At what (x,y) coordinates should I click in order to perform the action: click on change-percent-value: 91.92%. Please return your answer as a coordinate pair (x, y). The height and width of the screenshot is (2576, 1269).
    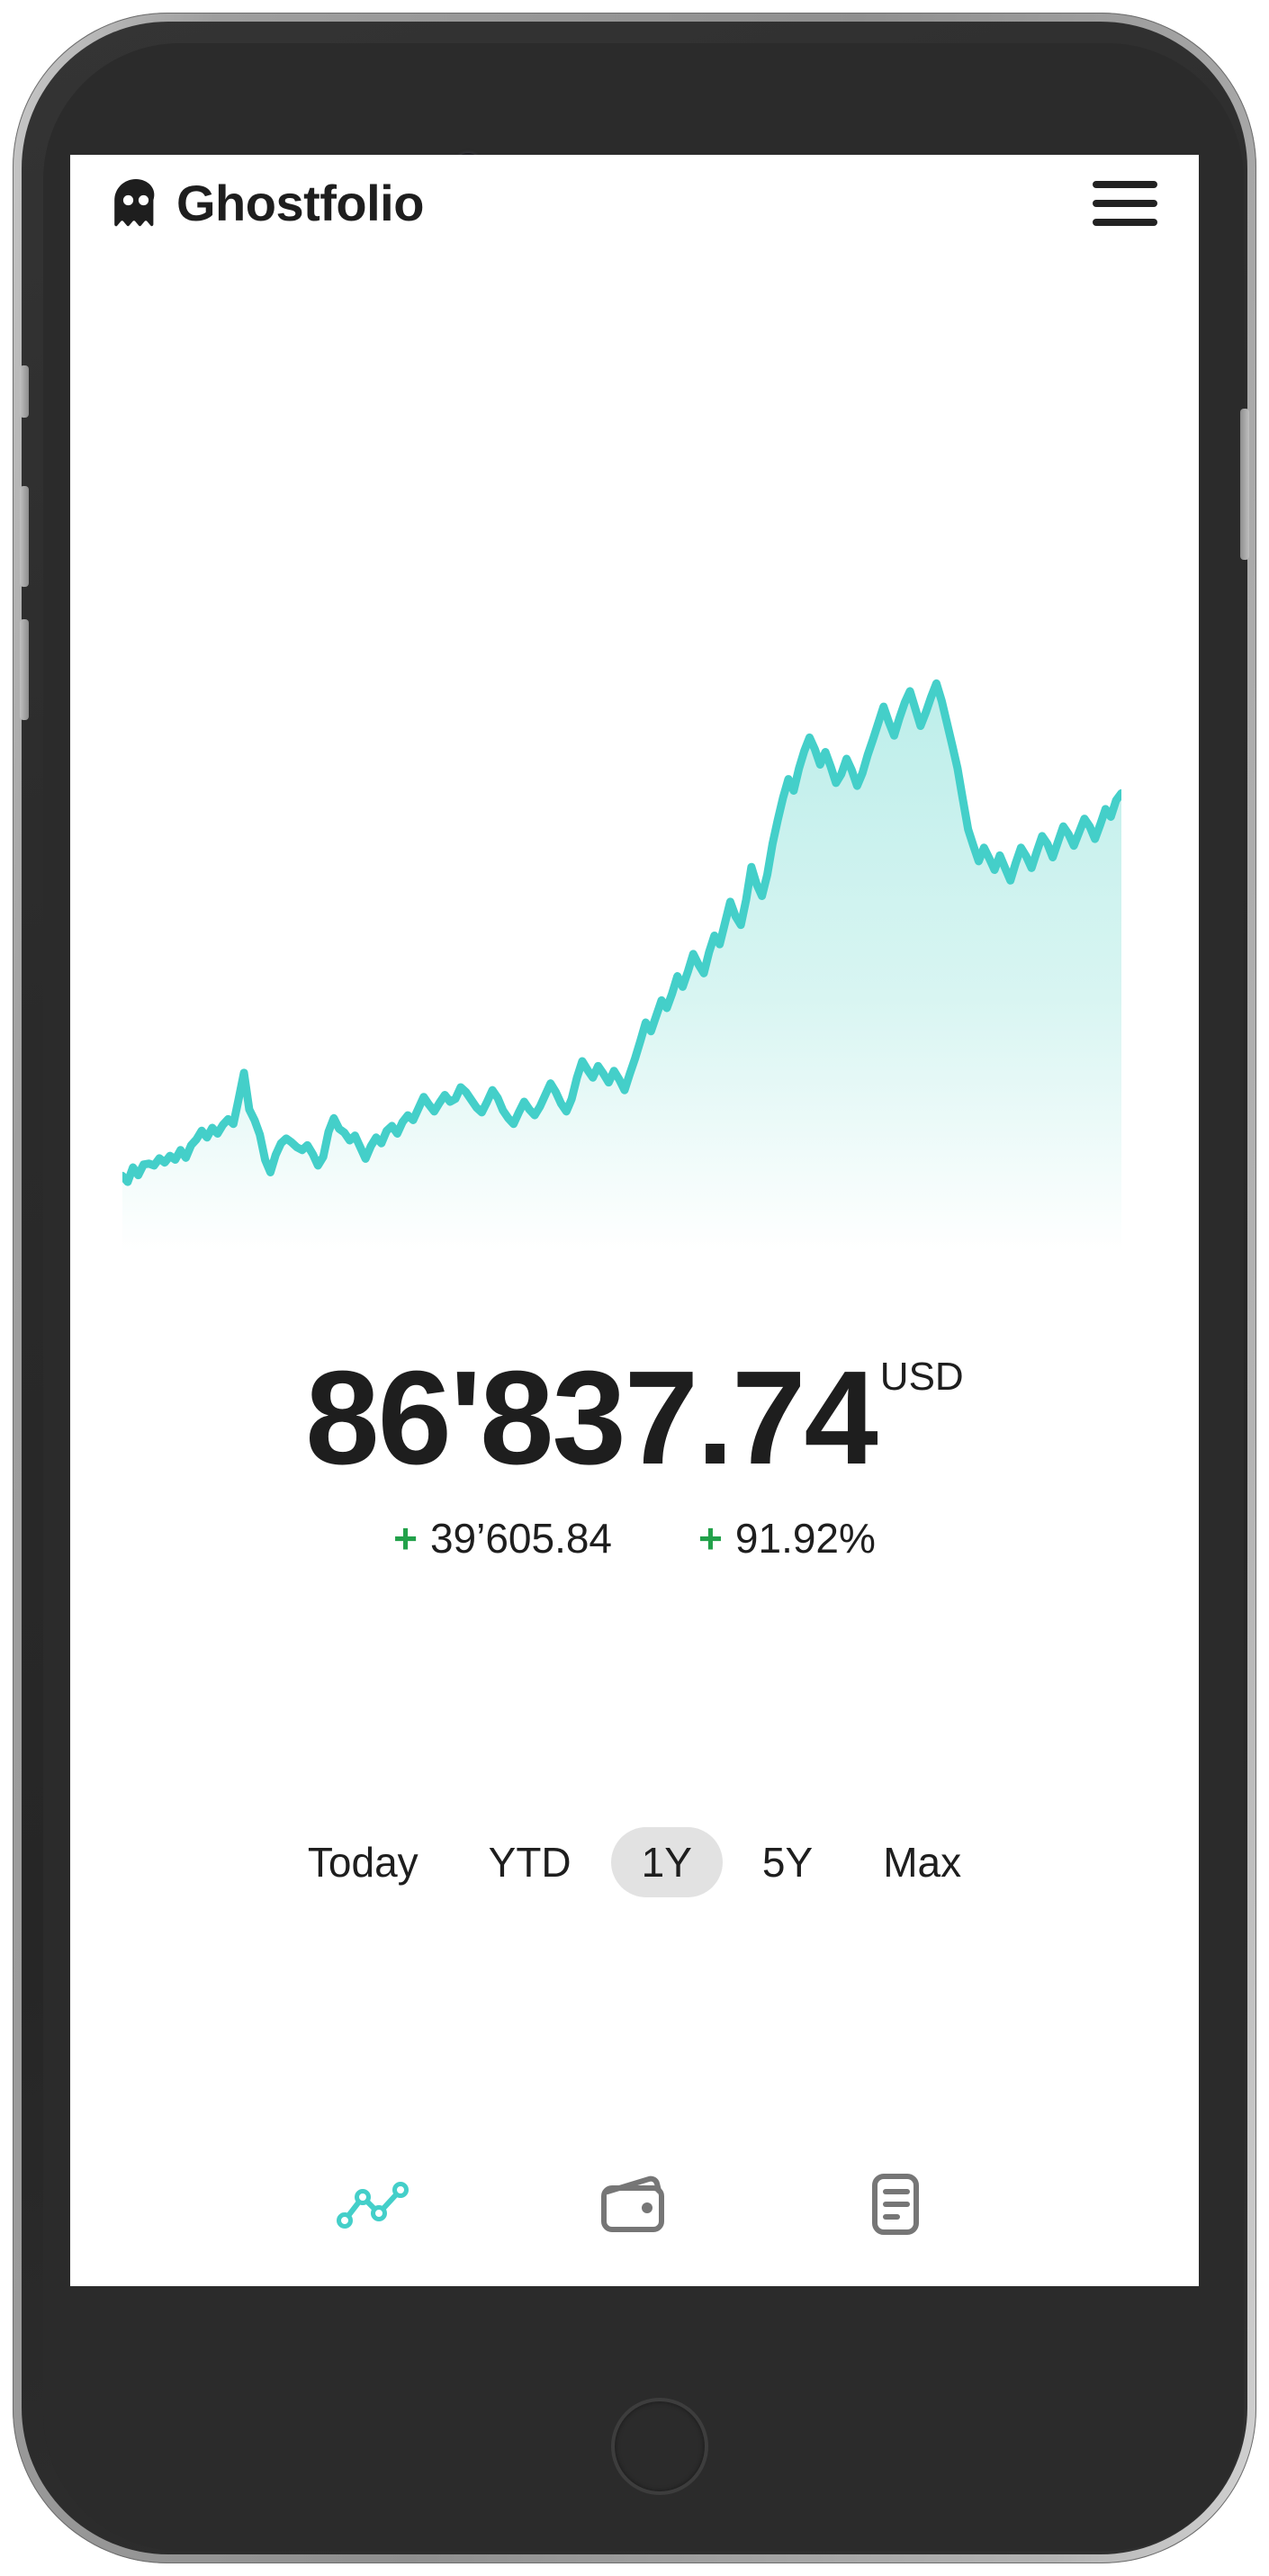
    Looking at the image, I should click on (805, 1538).